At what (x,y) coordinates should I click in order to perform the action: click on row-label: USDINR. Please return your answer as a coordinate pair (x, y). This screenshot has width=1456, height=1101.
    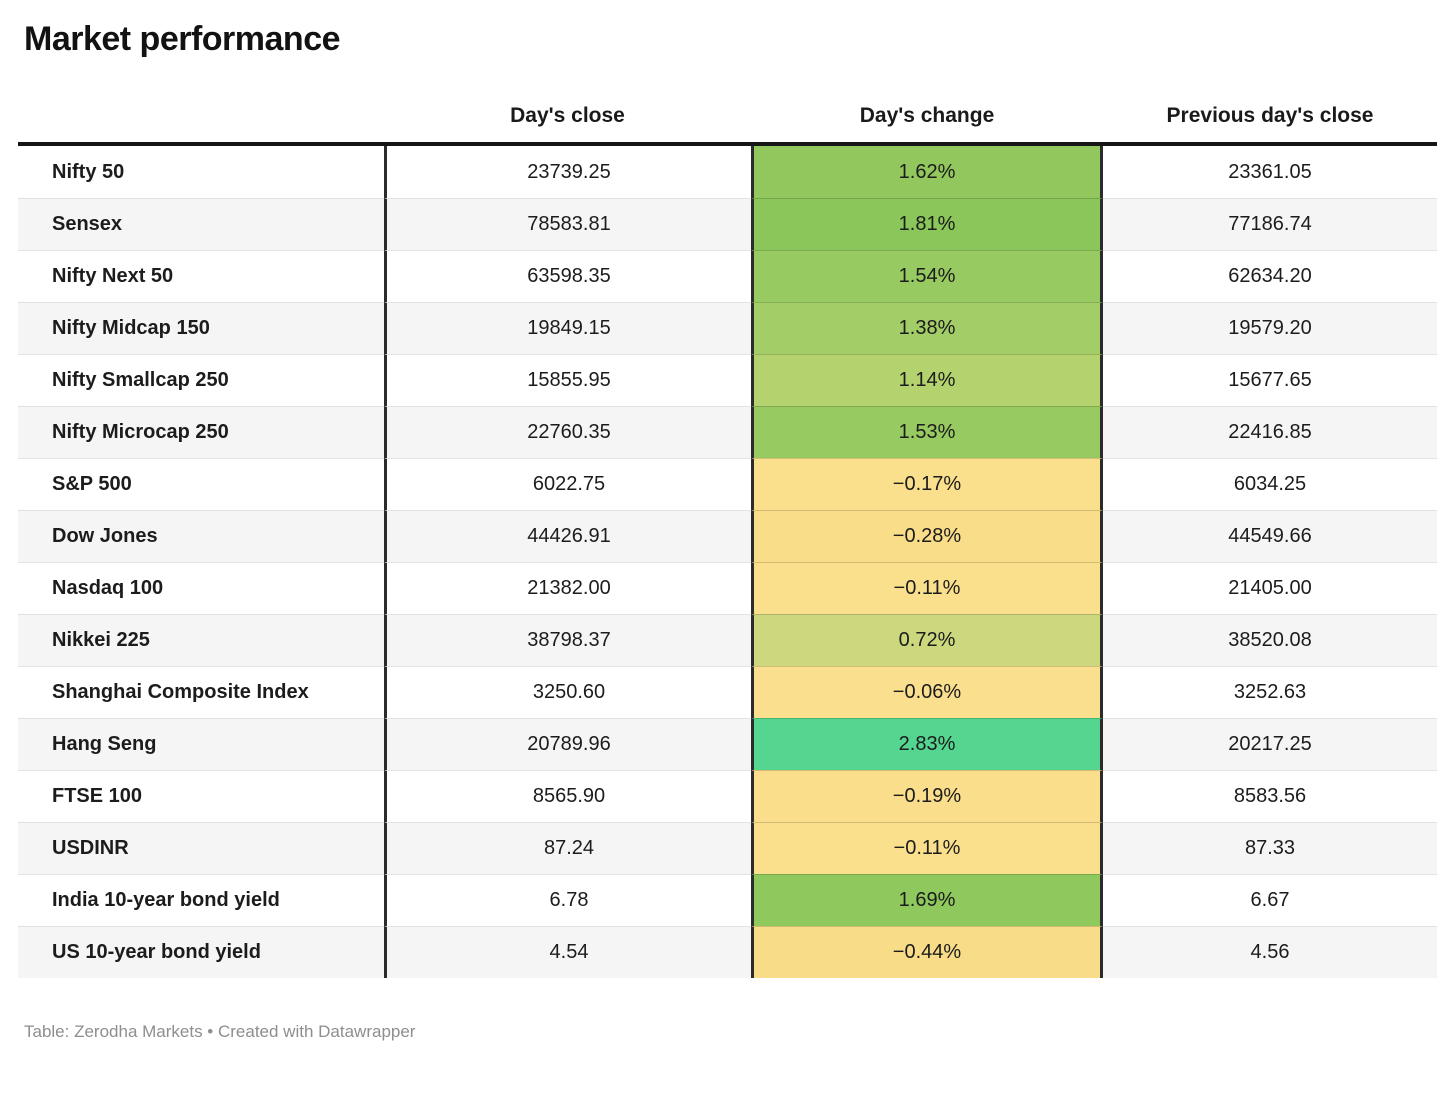
    Looking at the image, I should click on (201, 848).